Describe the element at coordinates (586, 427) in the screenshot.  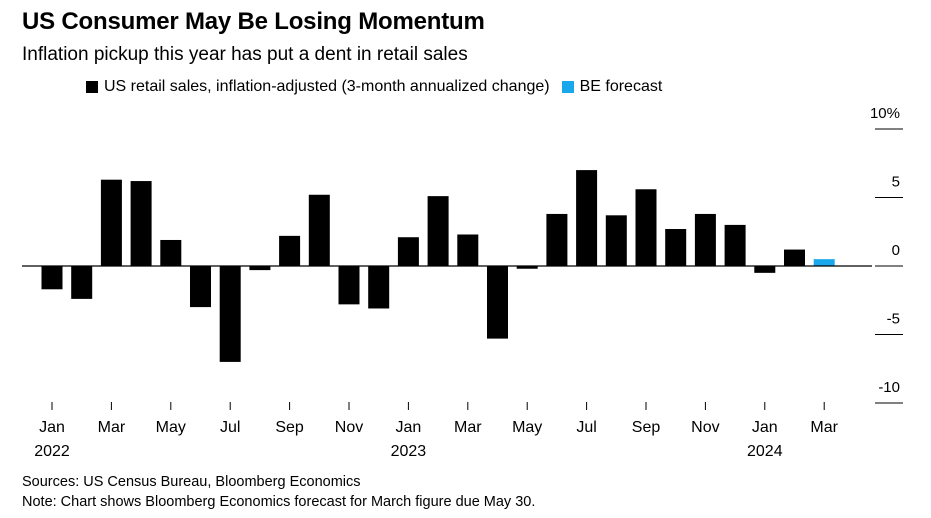
I see `x-tick-label-9: Jul` at that location.